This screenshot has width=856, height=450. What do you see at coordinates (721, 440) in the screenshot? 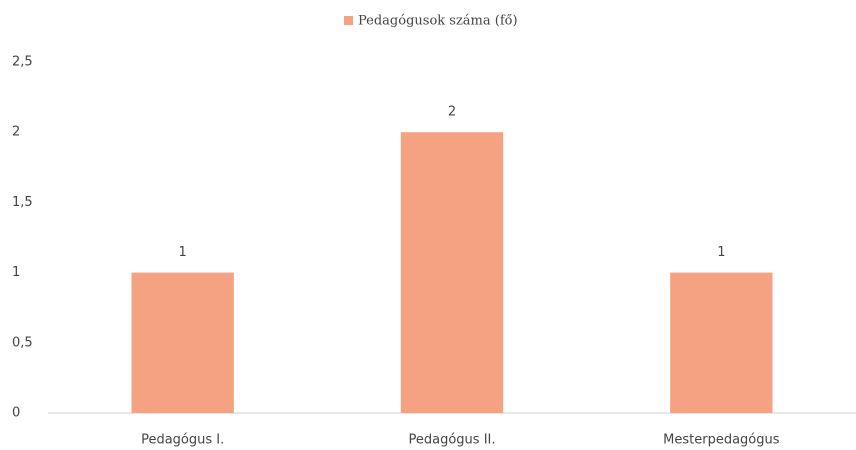
I see `x-tick-label: Mesterpedagógus` at bounding box center [721, 440].